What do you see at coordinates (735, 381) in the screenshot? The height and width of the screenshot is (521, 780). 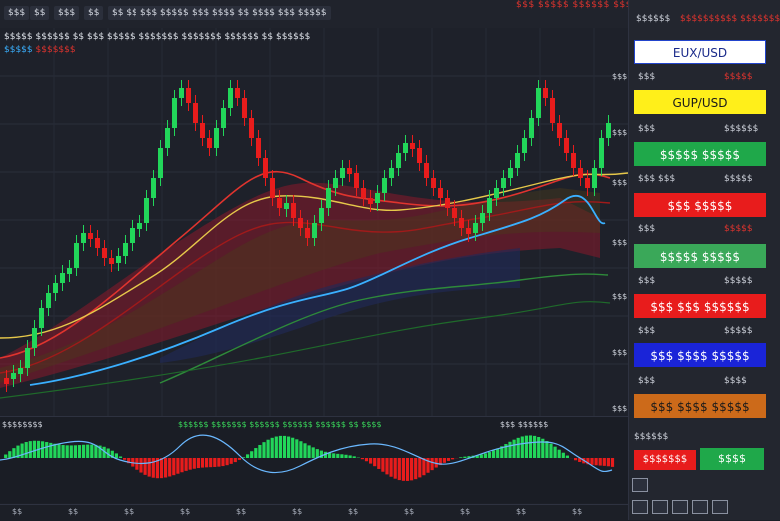 I see `panel-row-value: $$$$` at bounding box center [735, 381].